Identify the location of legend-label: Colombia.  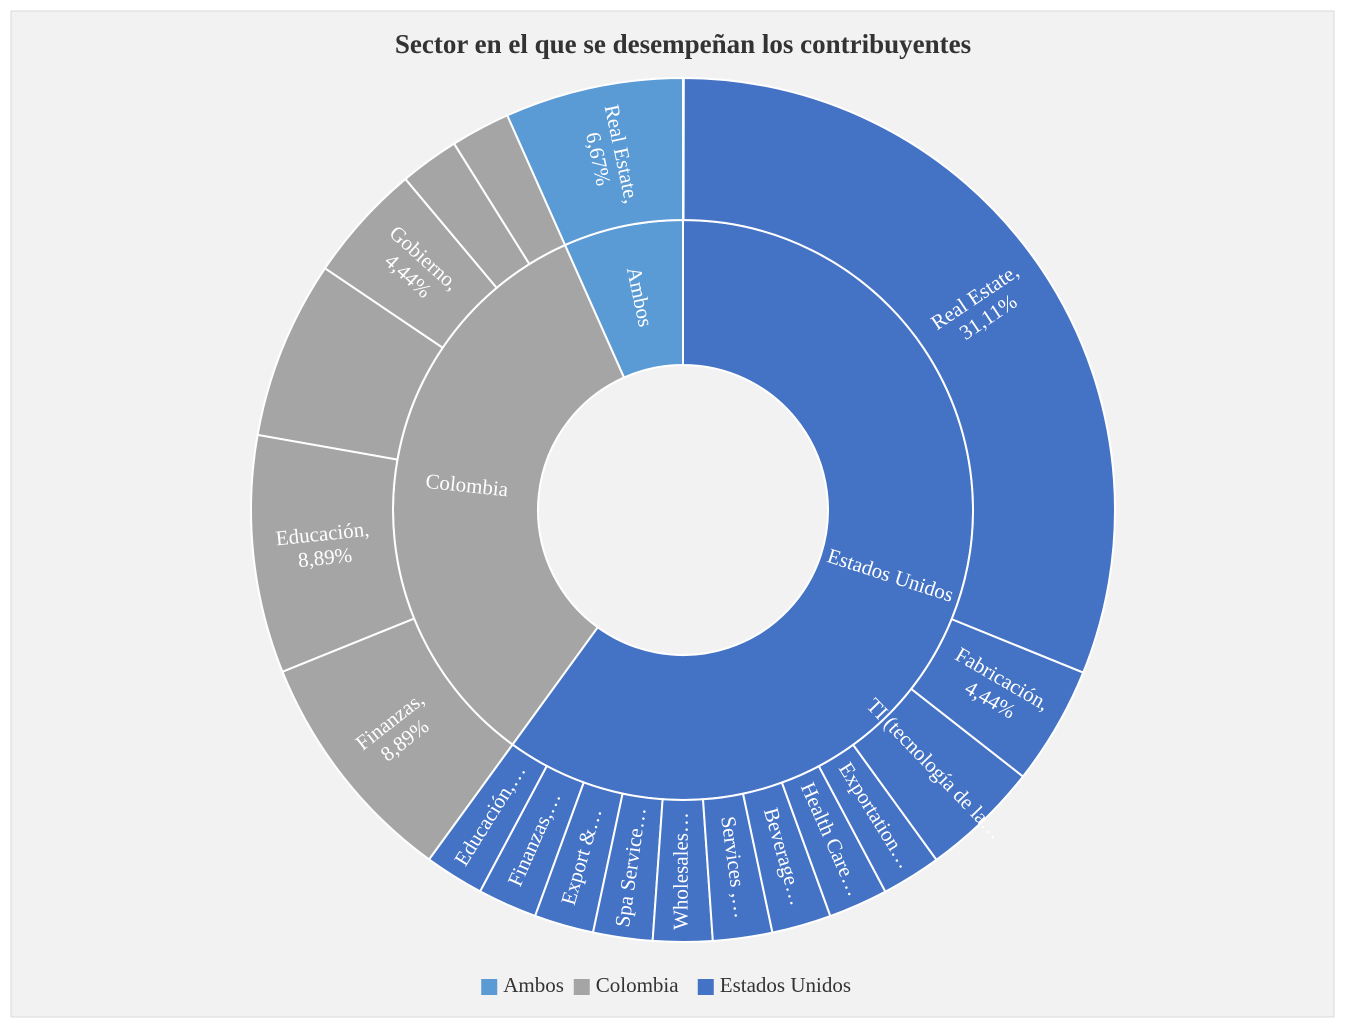
(638, 985).